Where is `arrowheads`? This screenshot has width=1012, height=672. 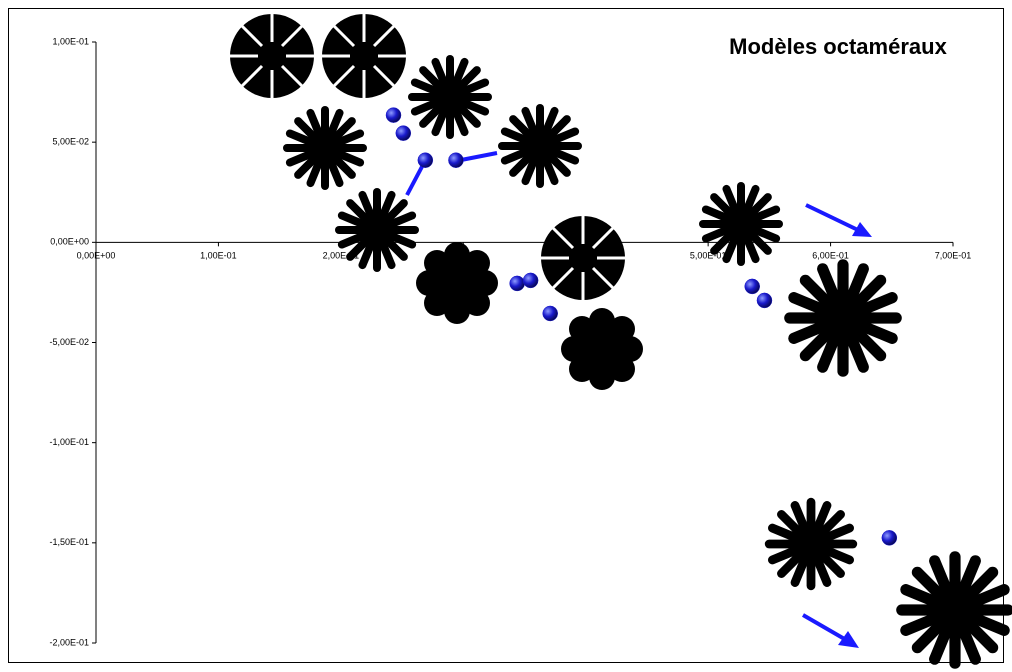 arrowheads is located at coordinates (855, 435).